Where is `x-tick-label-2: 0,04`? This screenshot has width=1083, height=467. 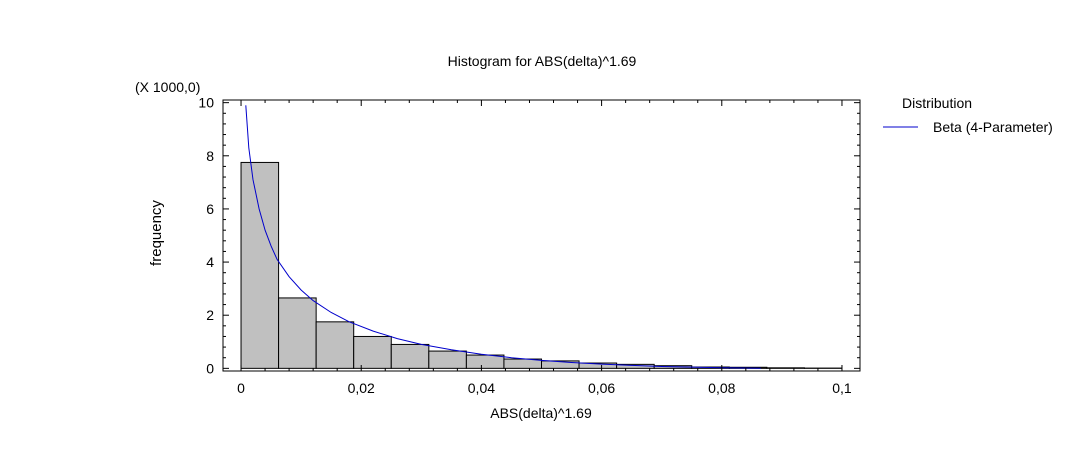
x-tick-label-2: 0,04 is located at coordinates (481, 388).